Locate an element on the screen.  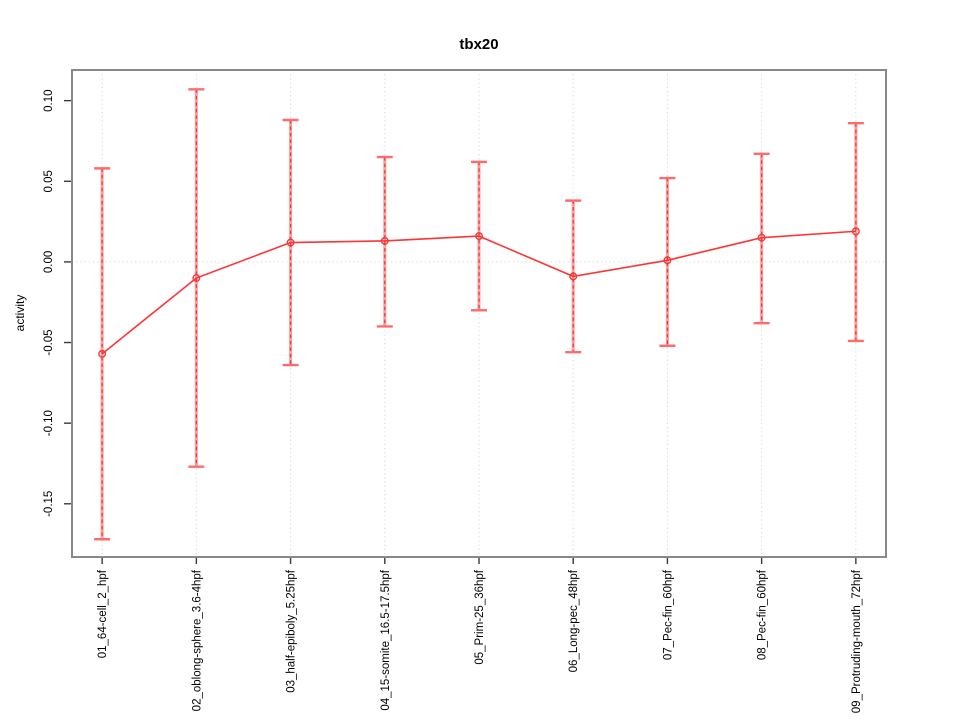
y-tick-label: 0.05 is located at coordinates (49, 181).